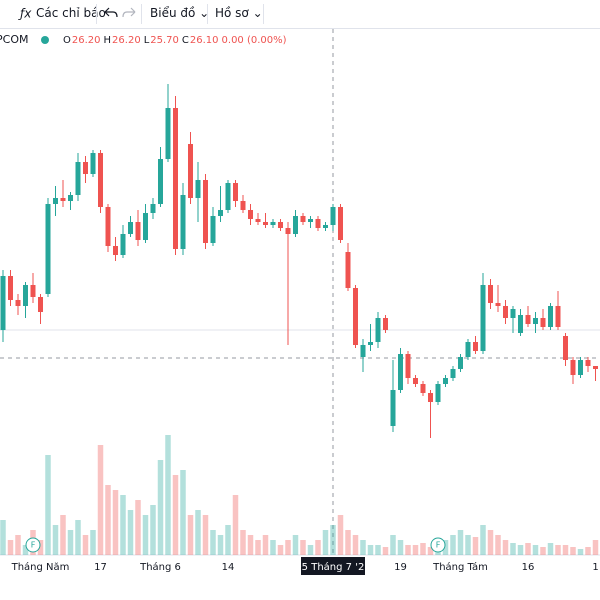  I want to click on undo-redo, so click(120, 14).